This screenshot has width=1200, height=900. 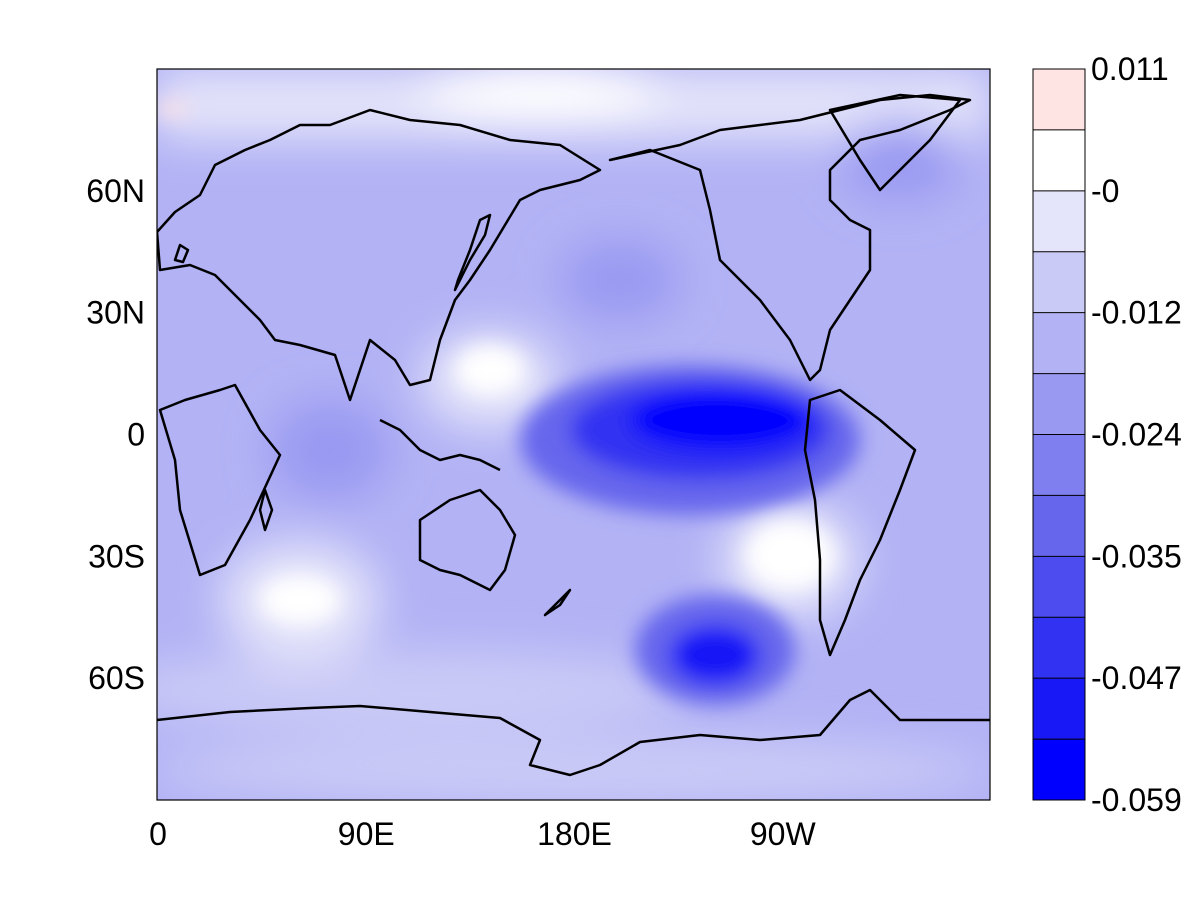 I want to click on coastline-africa, so click(x=220, y=480).